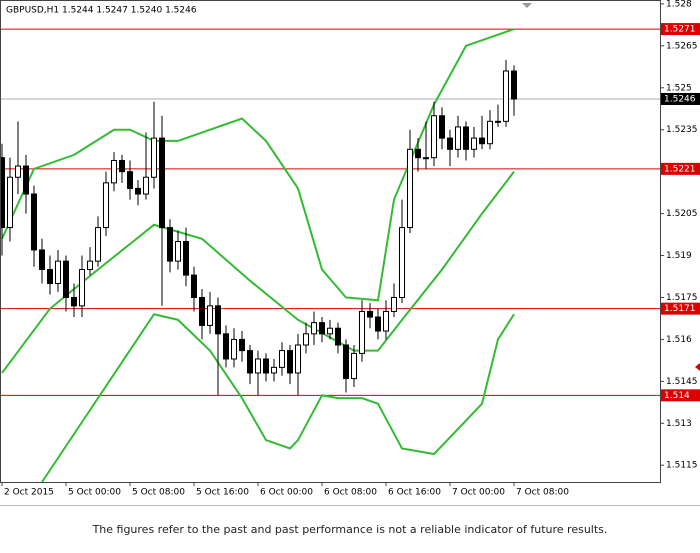 The image size is (700, 553). What do you see at coordinates (697, 367) in the screenshot?
I see `side-marker` at bounding box center [697, 367].